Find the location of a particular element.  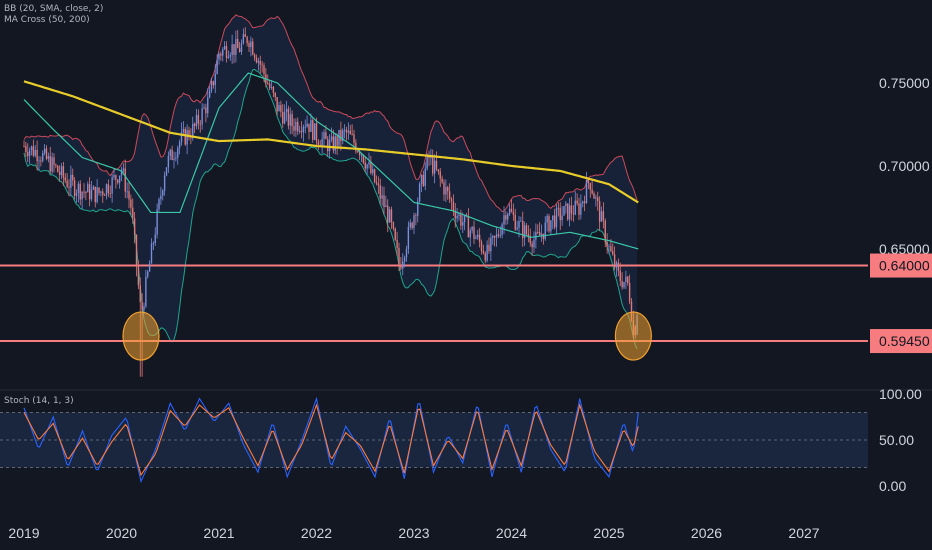

ma-cross-legend: MA Cross (50, 200) is located at coordinates (47, 20).